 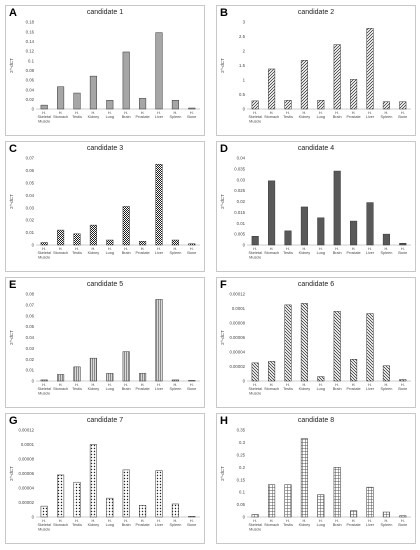 I want to click on chart-d-ytick: 0.02, so click(x=241, y=201).